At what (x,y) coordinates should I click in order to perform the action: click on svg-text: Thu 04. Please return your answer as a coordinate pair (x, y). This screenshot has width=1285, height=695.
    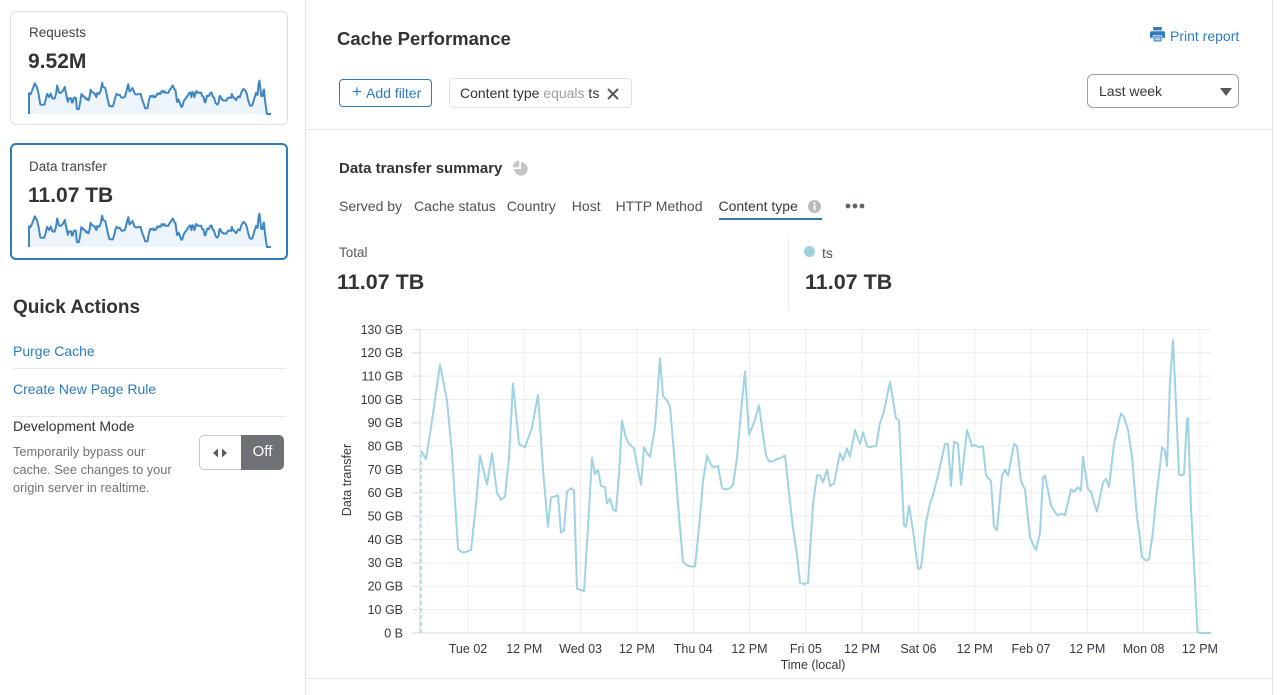
    Looking at the image, I should click on (693, 649).